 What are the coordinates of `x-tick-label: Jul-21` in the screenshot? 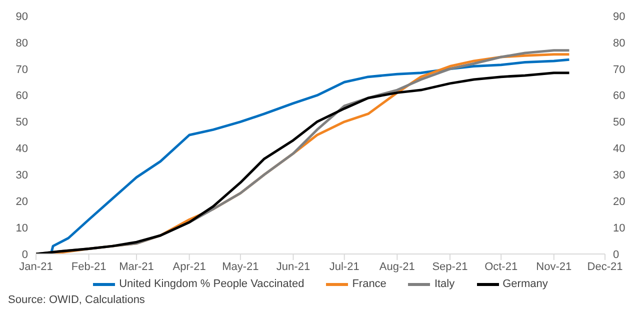 It's located at (344, 266).